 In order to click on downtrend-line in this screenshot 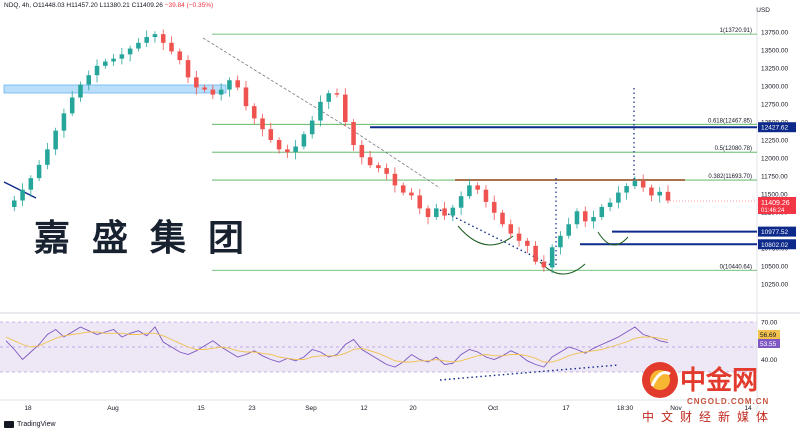, I will do `click(277, 84)`.